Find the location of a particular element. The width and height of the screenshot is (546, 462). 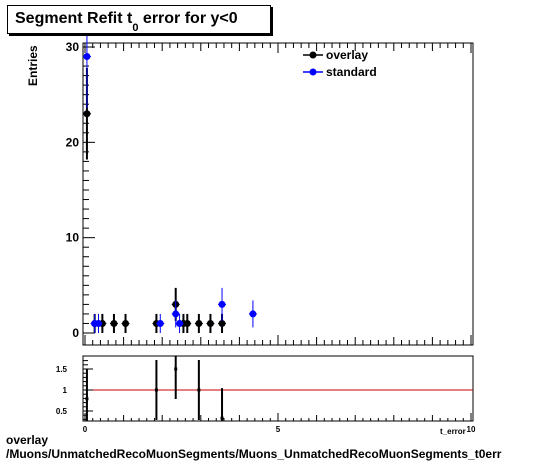

legend-standard-label: standard is located at coordinates (351, 72).